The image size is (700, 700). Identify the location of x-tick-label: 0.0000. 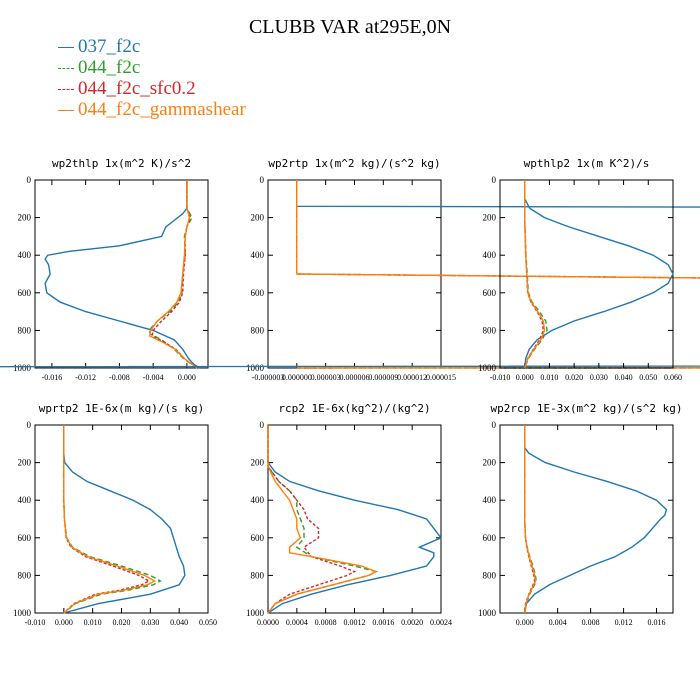
(268, 622).